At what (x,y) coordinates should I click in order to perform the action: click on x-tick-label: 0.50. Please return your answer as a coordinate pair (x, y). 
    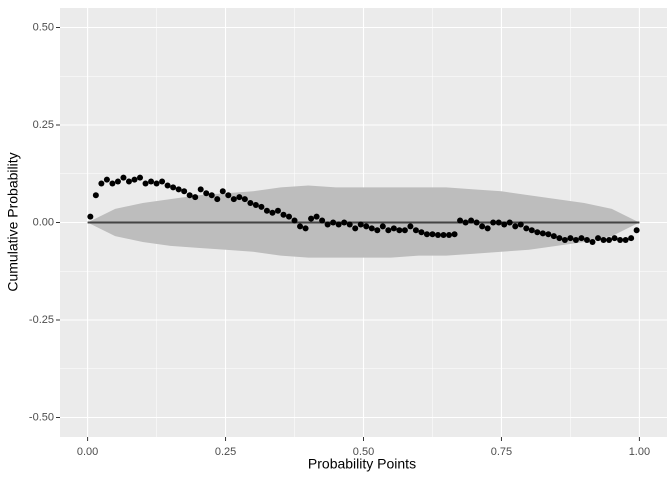
    Looking at the image, I should click on (363, 452).